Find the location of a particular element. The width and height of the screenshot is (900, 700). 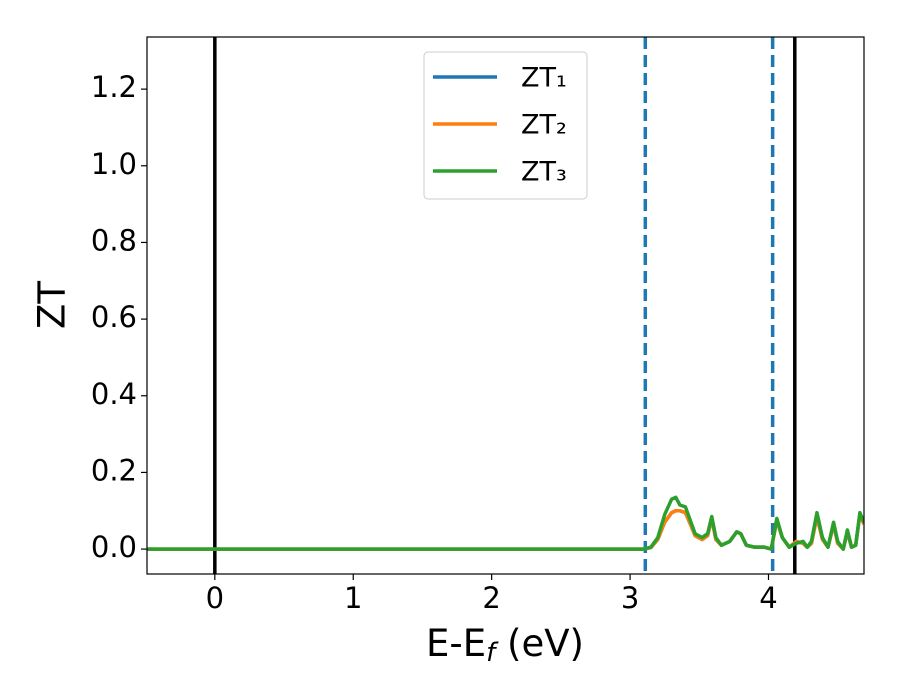

x-tick-label: 3 is located at coordinates (630, 598).